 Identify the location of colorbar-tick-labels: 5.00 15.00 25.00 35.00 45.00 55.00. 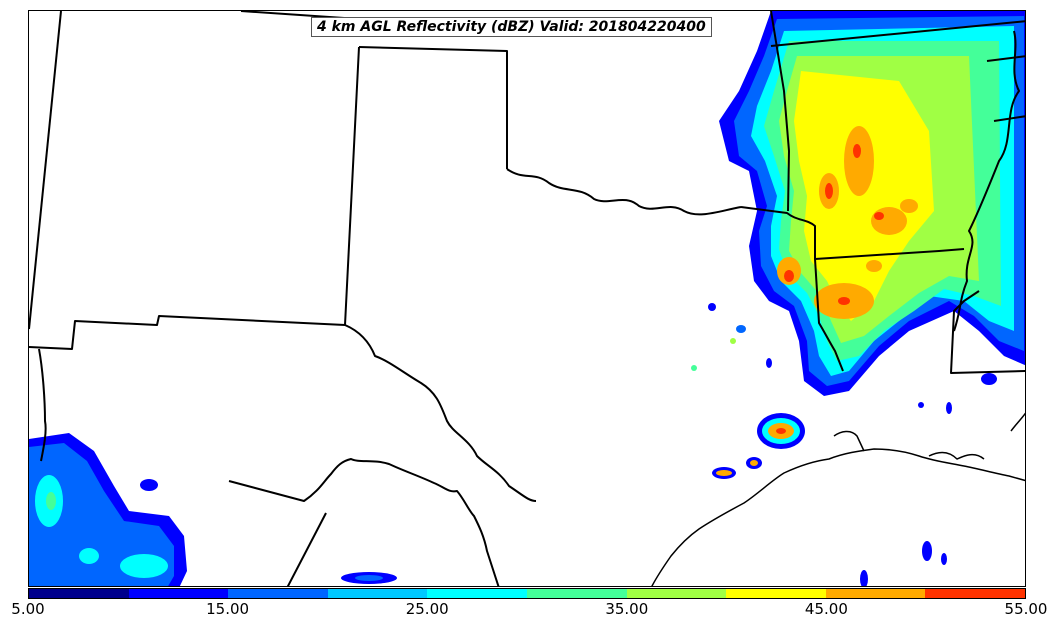
(530, 615).